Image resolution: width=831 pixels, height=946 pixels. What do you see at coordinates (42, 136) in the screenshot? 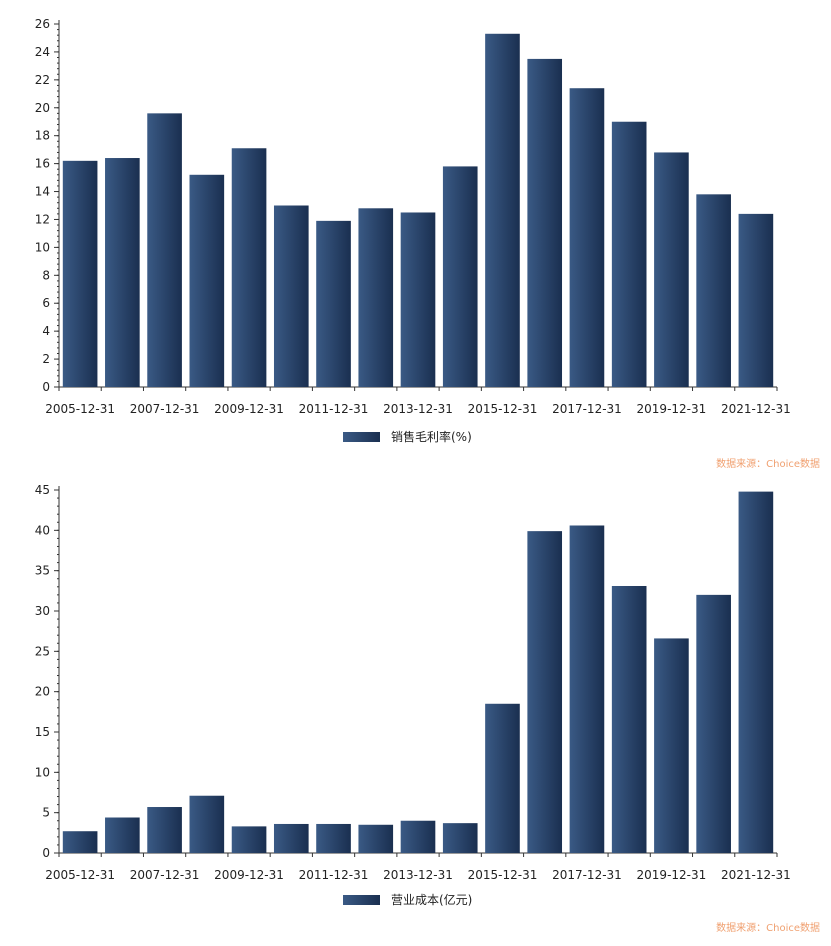
I see `y-tick-label: 18` at bounding box center [42, 136].